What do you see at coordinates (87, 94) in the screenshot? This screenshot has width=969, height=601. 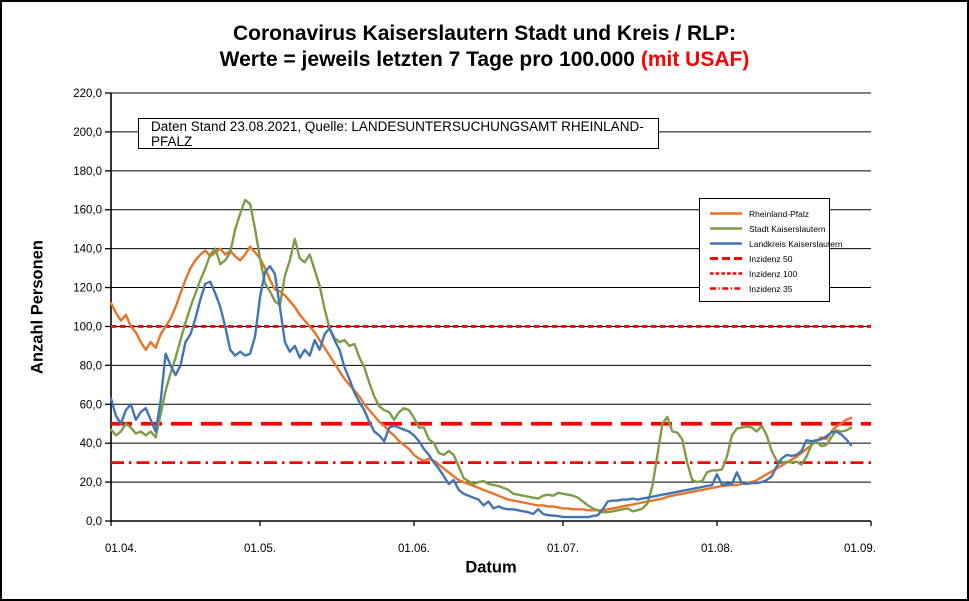 I see `y-tick-label: 220,0` at bounding box center [87, 94].